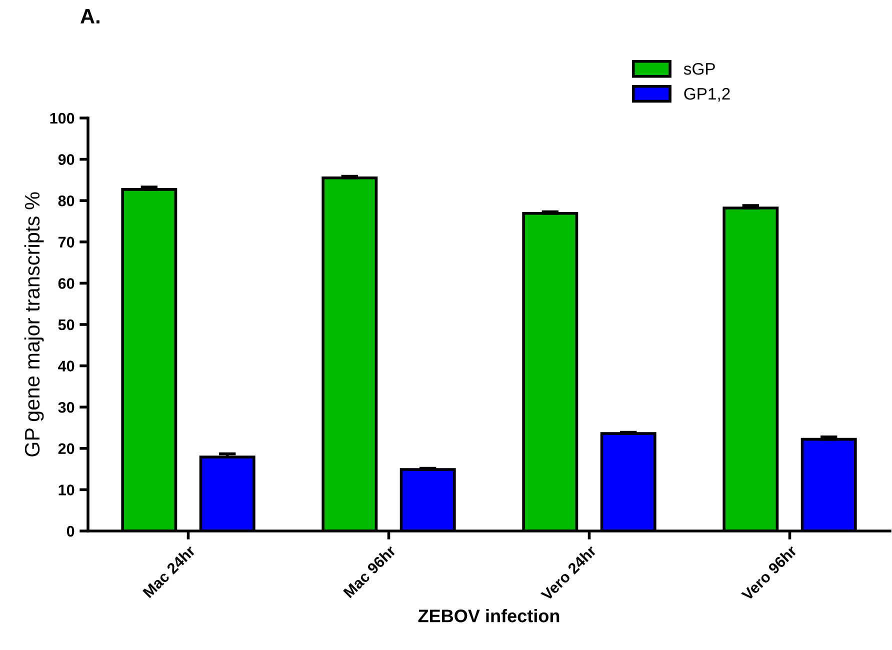  What do you see at coordinates (66, 324) in the screenshot?
I see `y-tick-label: 50` at bounding box center [66, 324].